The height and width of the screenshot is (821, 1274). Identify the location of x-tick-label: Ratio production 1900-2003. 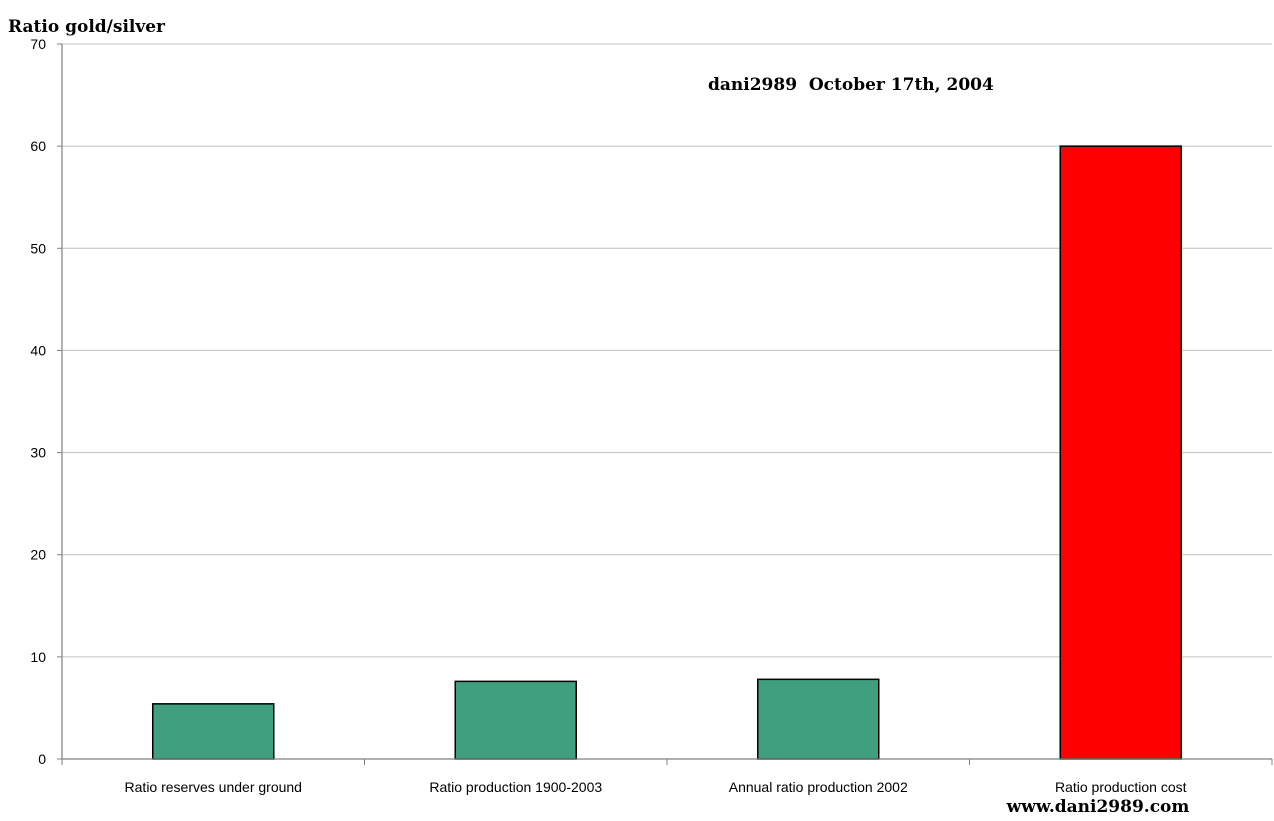
(515, 787).